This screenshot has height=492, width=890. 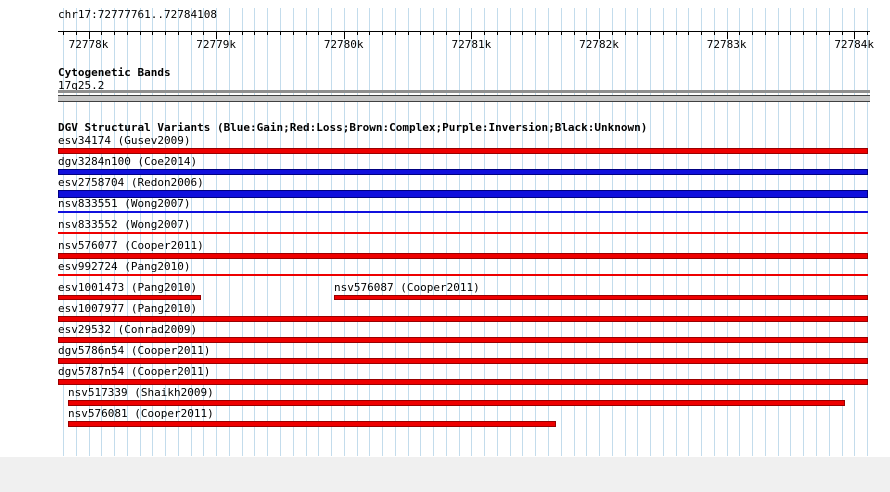 I want to click on cytoband-track-title: Cytogenetic Bands, so click(x=114, y=72).